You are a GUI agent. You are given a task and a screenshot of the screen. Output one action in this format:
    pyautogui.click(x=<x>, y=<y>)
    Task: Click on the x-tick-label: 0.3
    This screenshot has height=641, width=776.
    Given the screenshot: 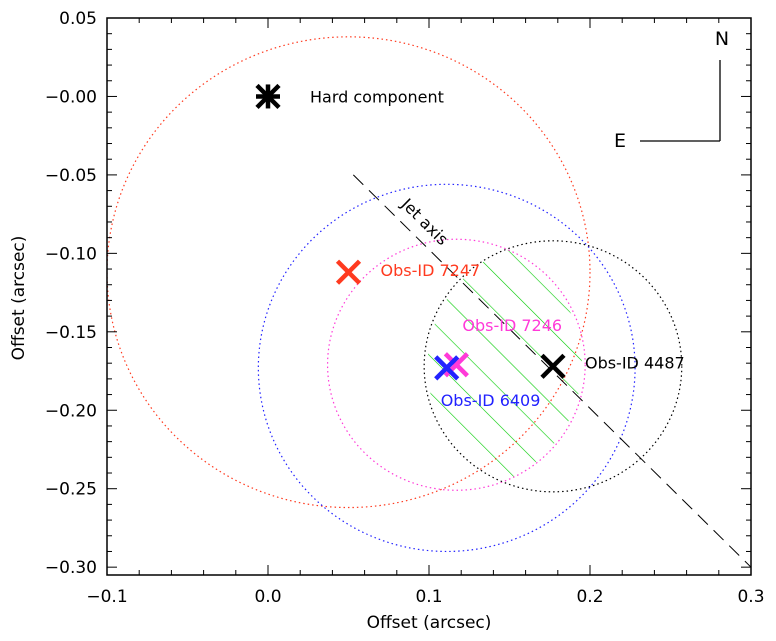 What is the action you would take?
    pyautogui.click(x=750, y=597)
    